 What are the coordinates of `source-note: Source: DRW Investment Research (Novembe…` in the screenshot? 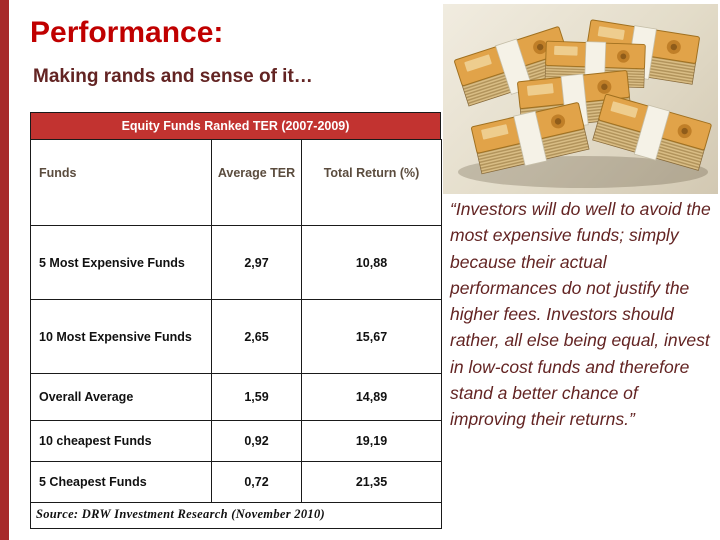 It's located at (236, 515).